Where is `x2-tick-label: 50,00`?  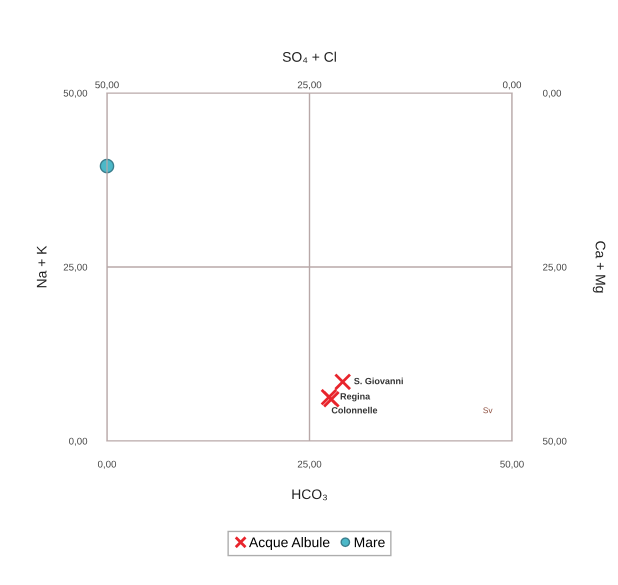 x2-tick-label: 50,00 is located at coordinates (107, 85).